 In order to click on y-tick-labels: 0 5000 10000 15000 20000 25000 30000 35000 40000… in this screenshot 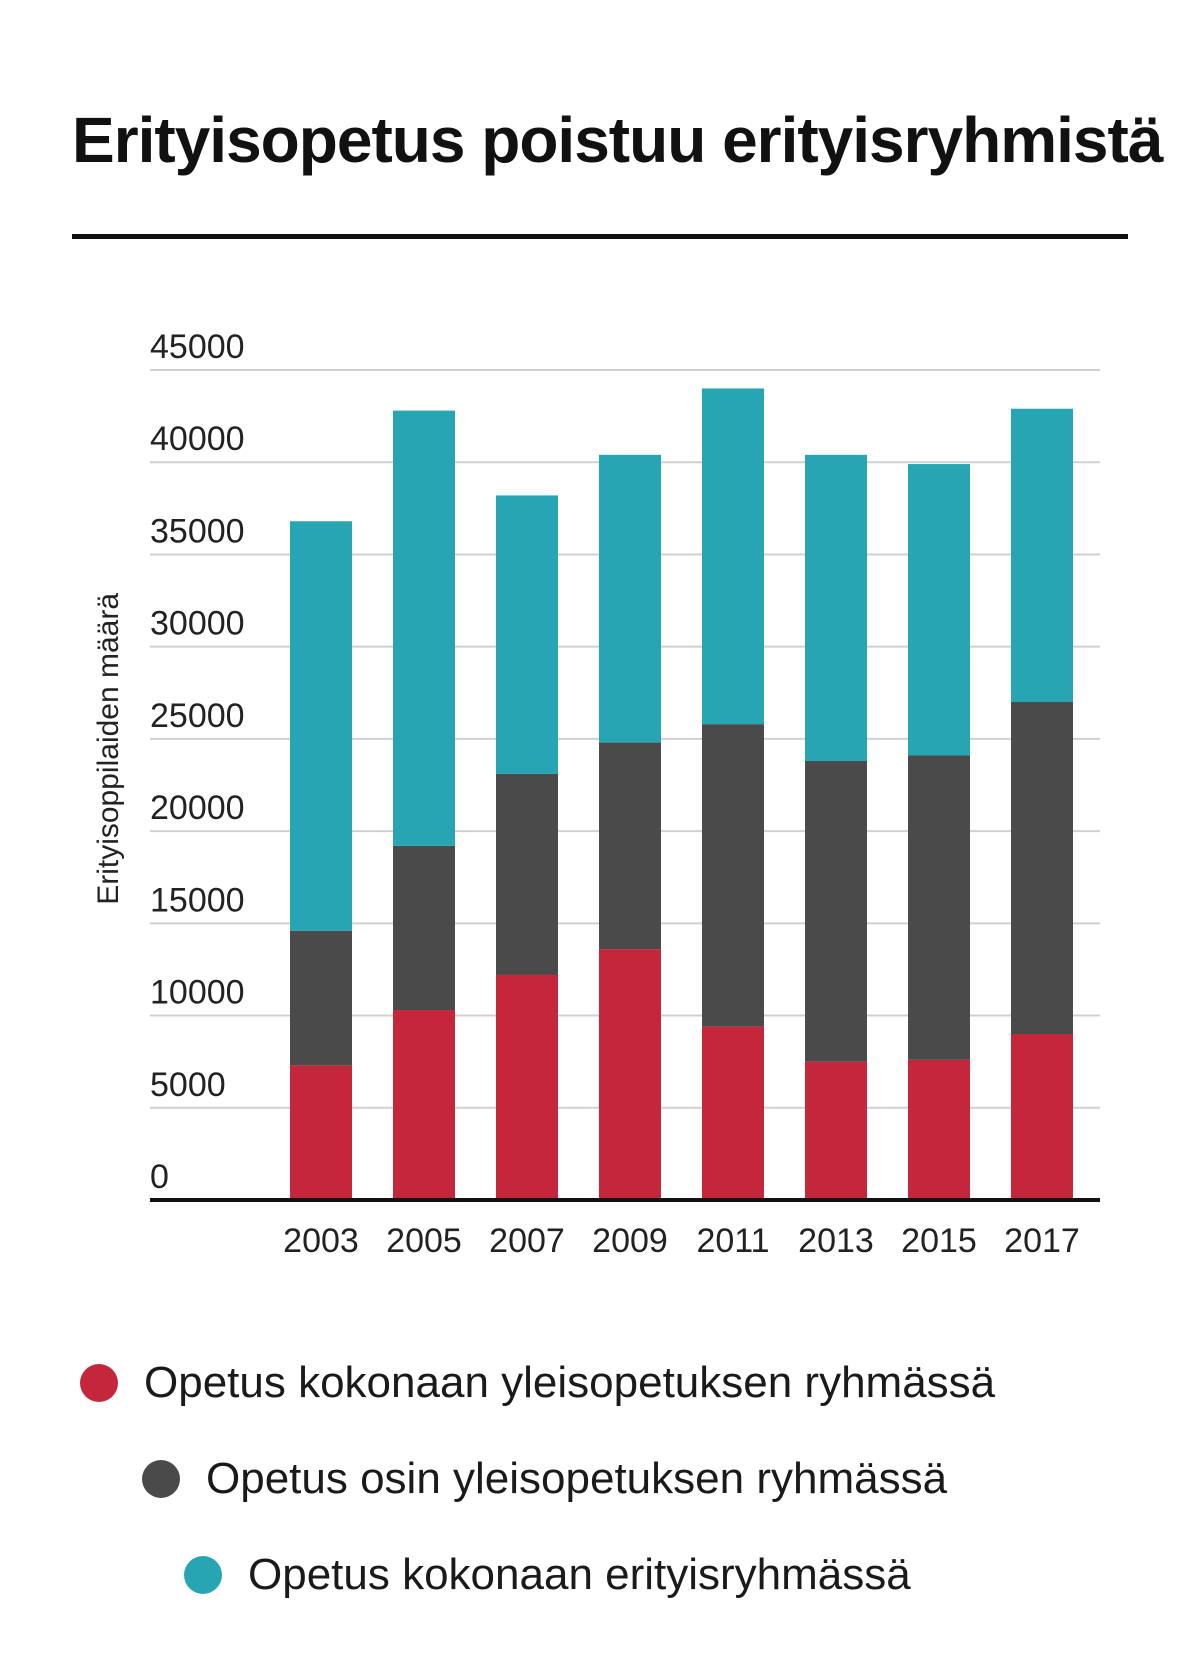, I will do `click(197, 762)`.